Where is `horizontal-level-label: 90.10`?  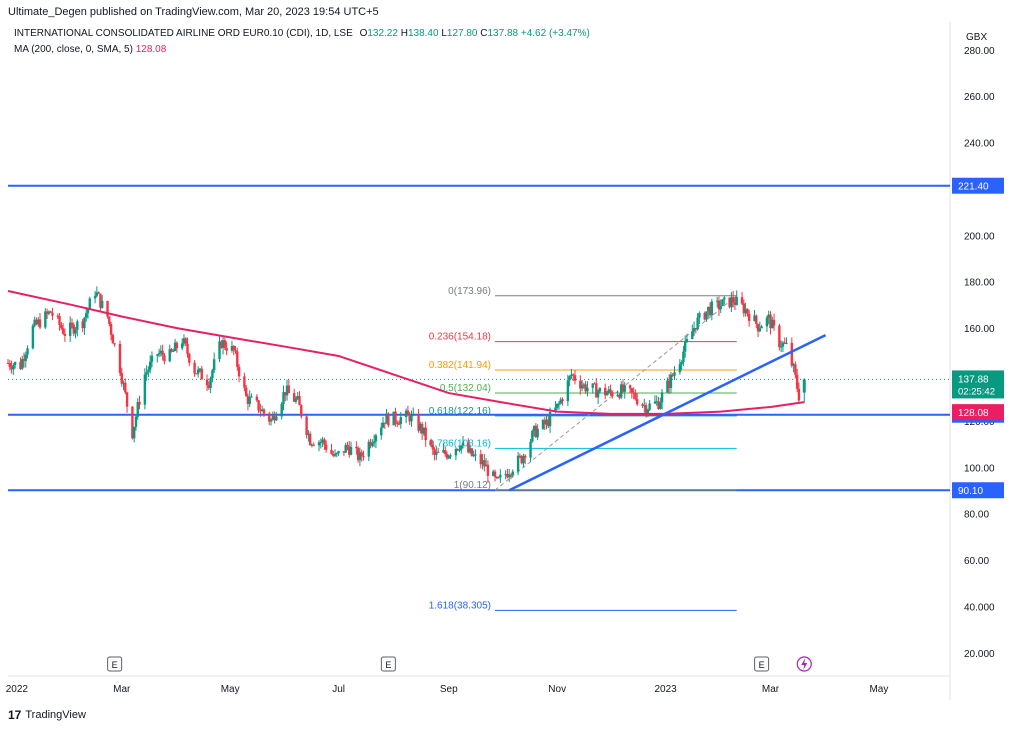 horizontal-level-label: 90.10 is located at coordinates (970, 491).